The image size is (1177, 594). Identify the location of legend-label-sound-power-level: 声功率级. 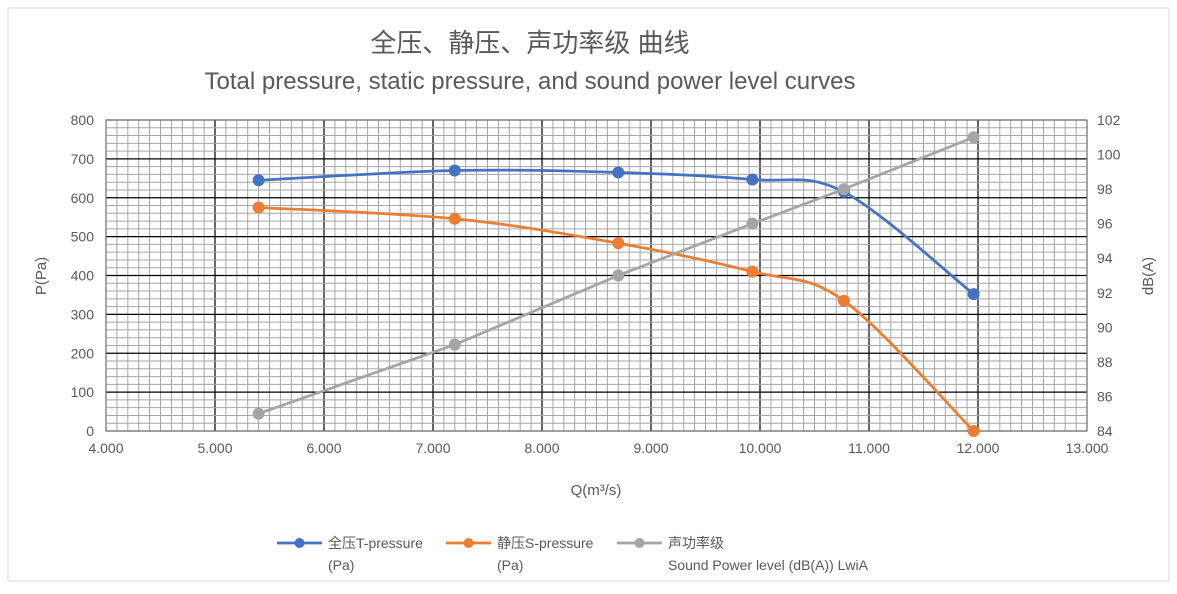
(696, 543).